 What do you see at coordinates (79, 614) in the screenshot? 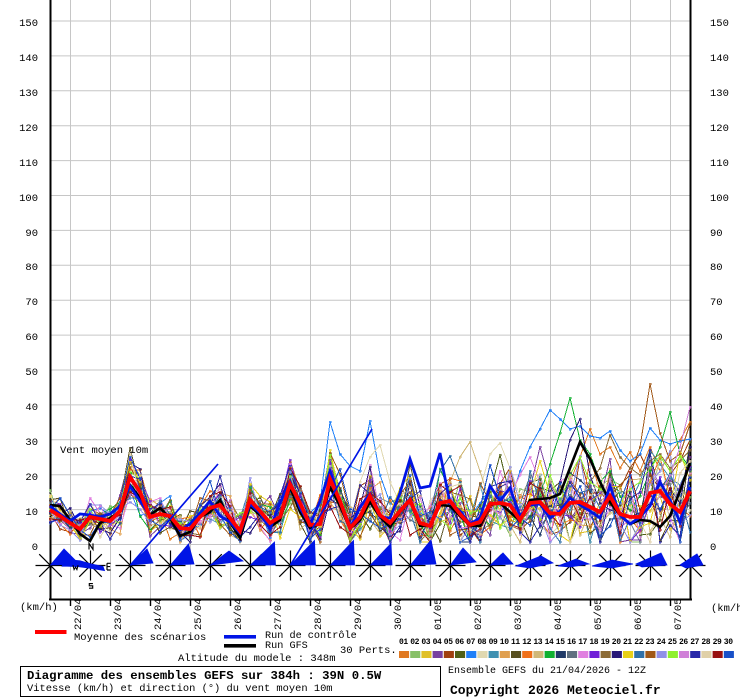
I see `svg-text: 22/04` at bounding box center [79, 614].